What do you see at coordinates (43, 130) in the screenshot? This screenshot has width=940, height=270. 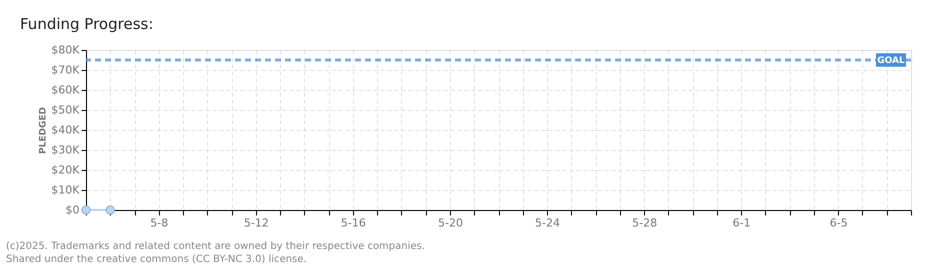 I see `y-axis-title: PLEDGED` at bounding box center [43, 130].